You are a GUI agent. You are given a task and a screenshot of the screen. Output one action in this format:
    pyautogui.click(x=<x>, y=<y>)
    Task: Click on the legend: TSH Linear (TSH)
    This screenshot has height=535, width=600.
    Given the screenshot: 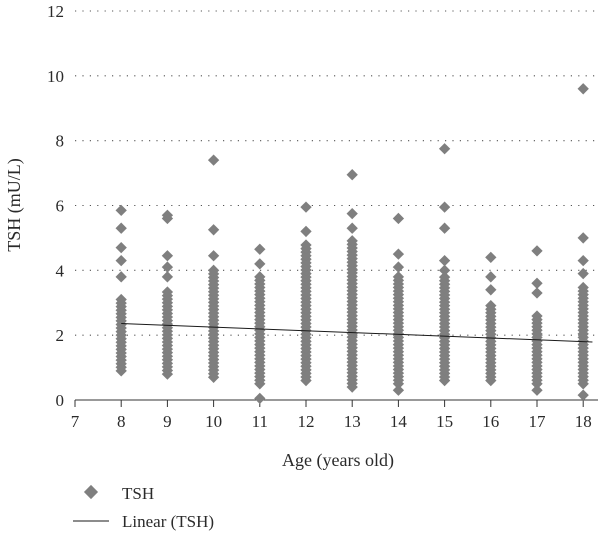 What is the action you would take?
    pyautogui.click(x=143, y=507)
    